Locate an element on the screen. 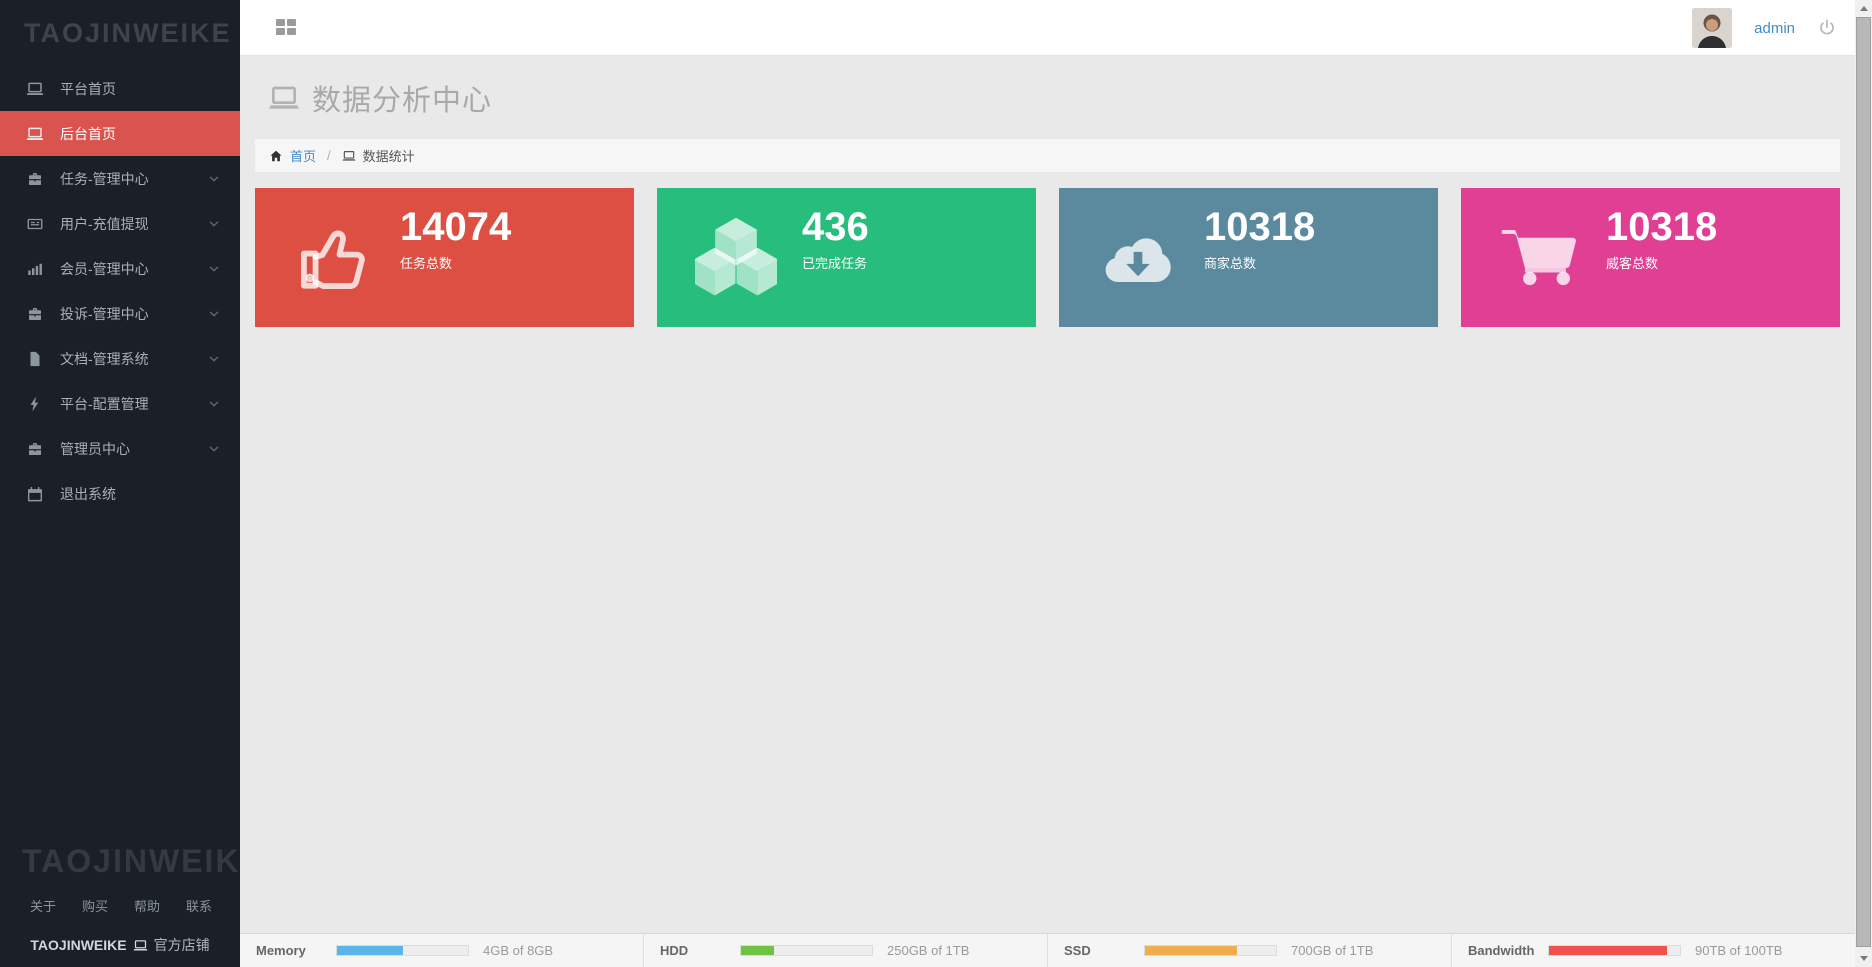 The width and height of the screenshot is (1872, 967). footer-link-about: 关于 is located at coordinates (43, 906).